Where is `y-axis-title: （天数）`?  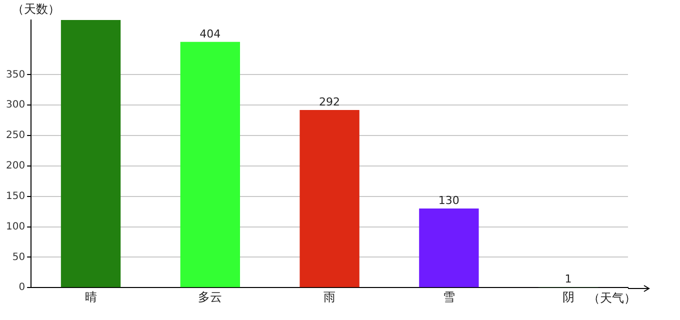
y-axis-title: （天数） is located at coordinates (36, 9).